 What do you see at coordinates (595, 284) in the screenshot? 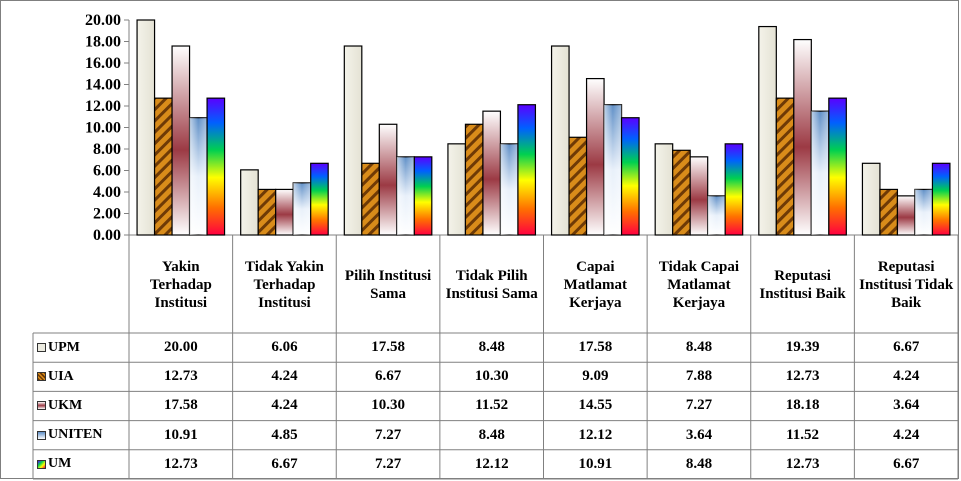
I see `category-label: Capai Matlamat Kerjaya` at bounding box center [595, 284].